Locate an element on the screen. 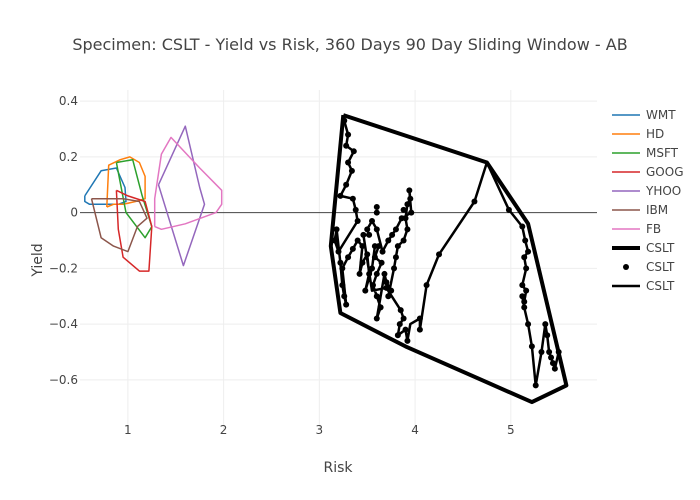 The image size is (700, 500). legend-label: YHOO is located at coordinates (663, 191).